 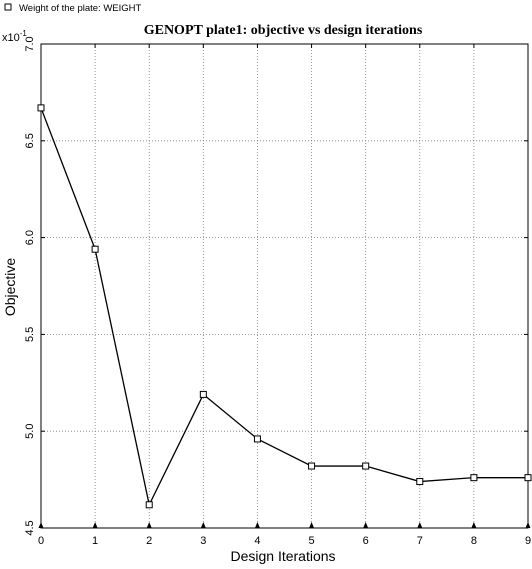 I want to click on y-axis-label: Objective, so click(x=10, y=287).